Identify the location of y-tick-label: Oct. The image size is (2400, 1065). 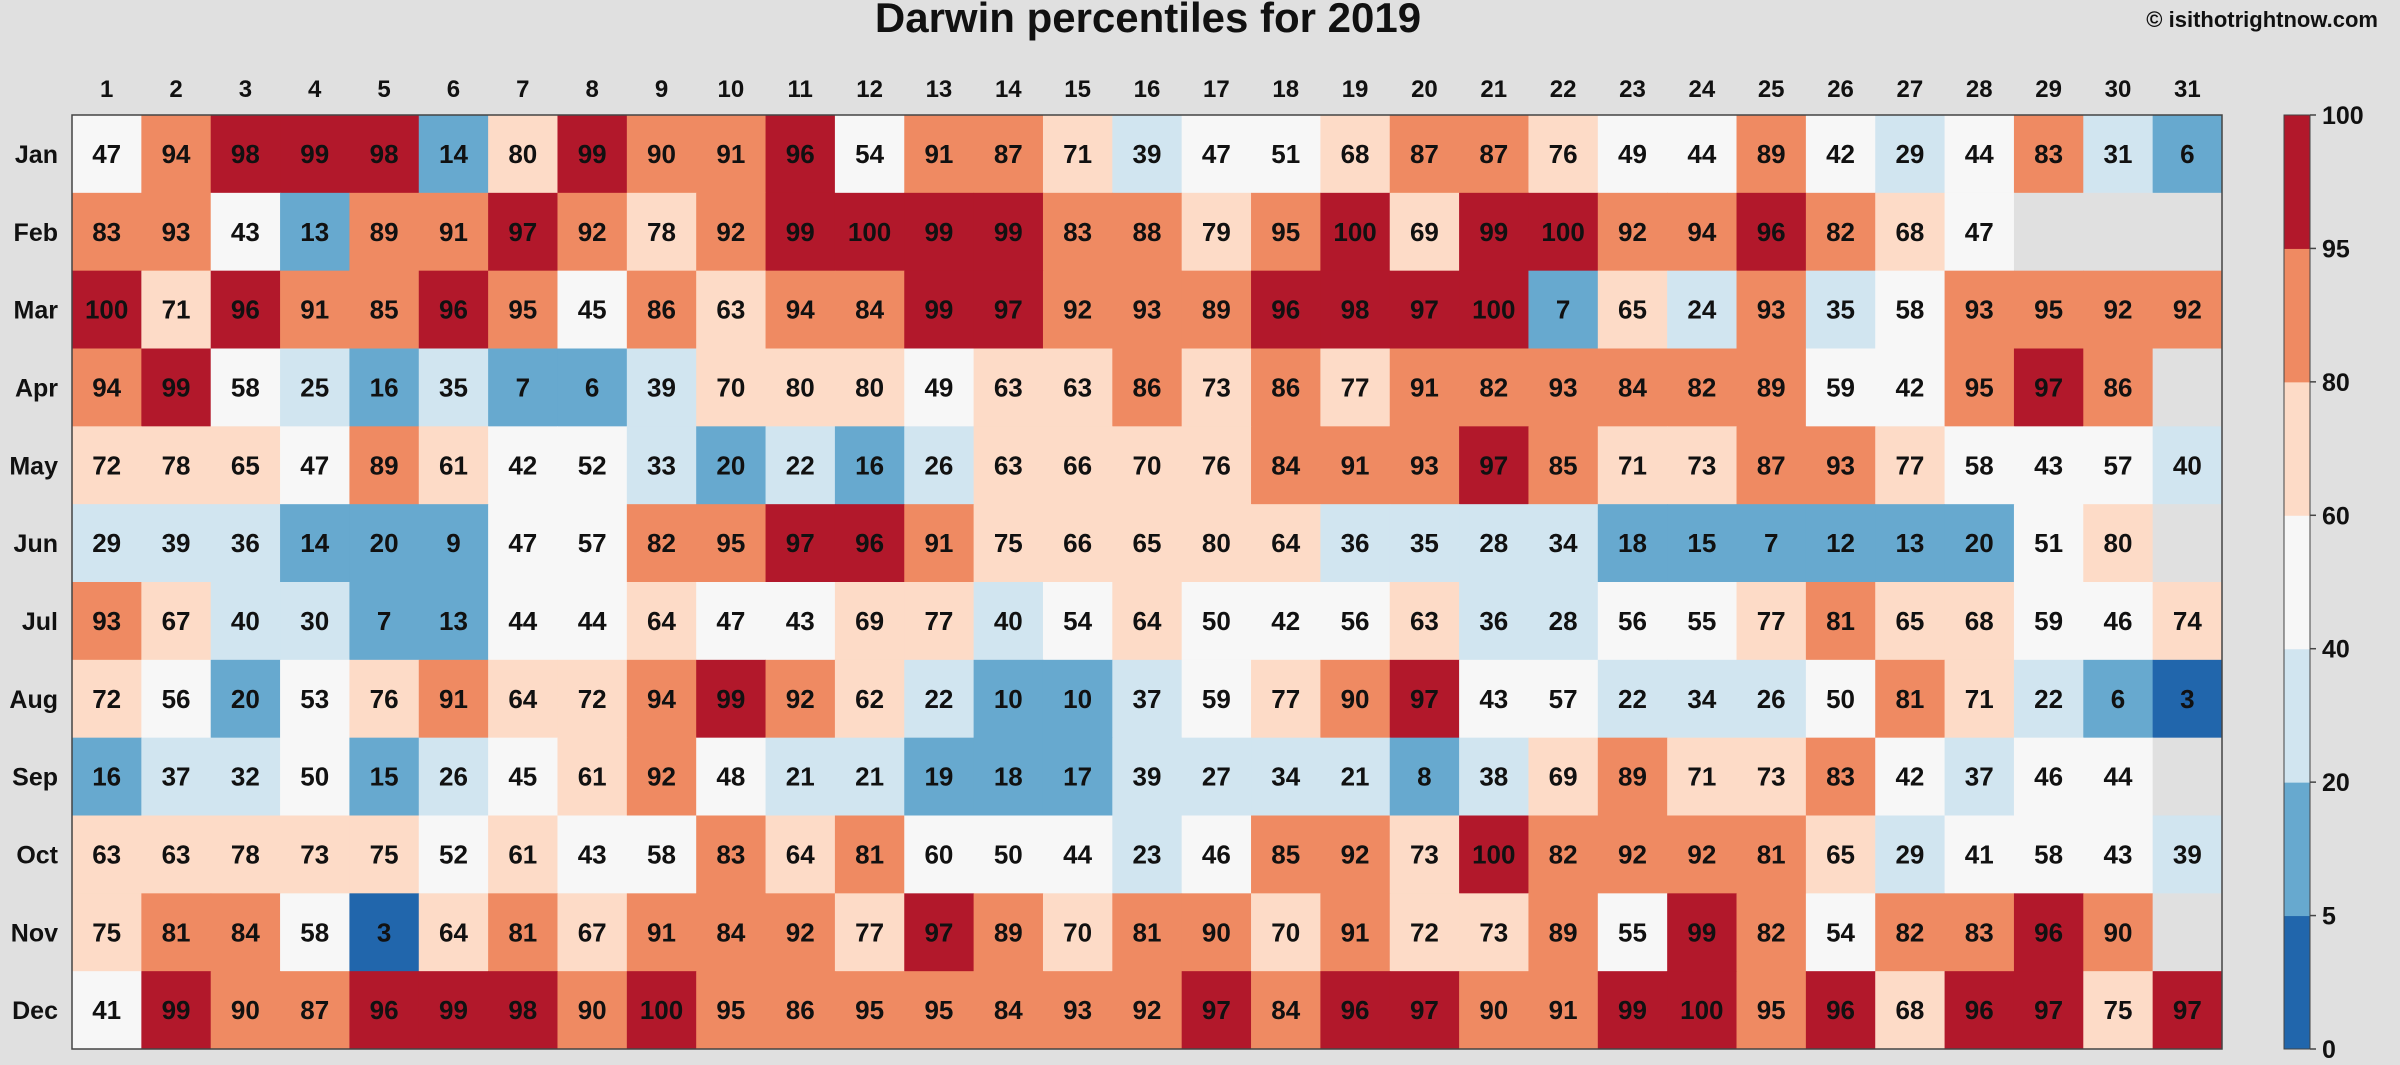
(37, 855).